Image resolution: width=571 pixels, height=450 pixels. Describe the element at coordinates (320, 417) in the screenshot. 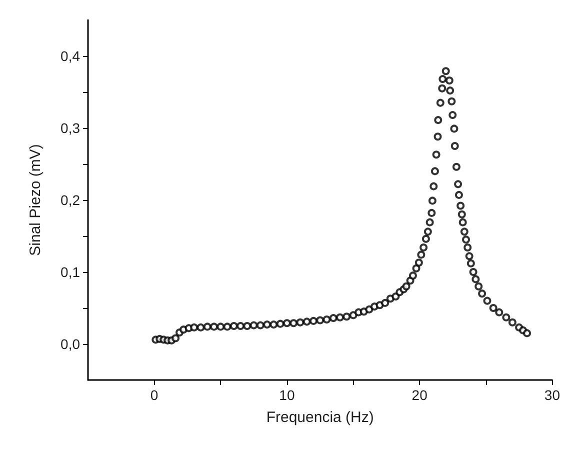

I see `x-axis-title: Frequencia (Hz)` at that location.